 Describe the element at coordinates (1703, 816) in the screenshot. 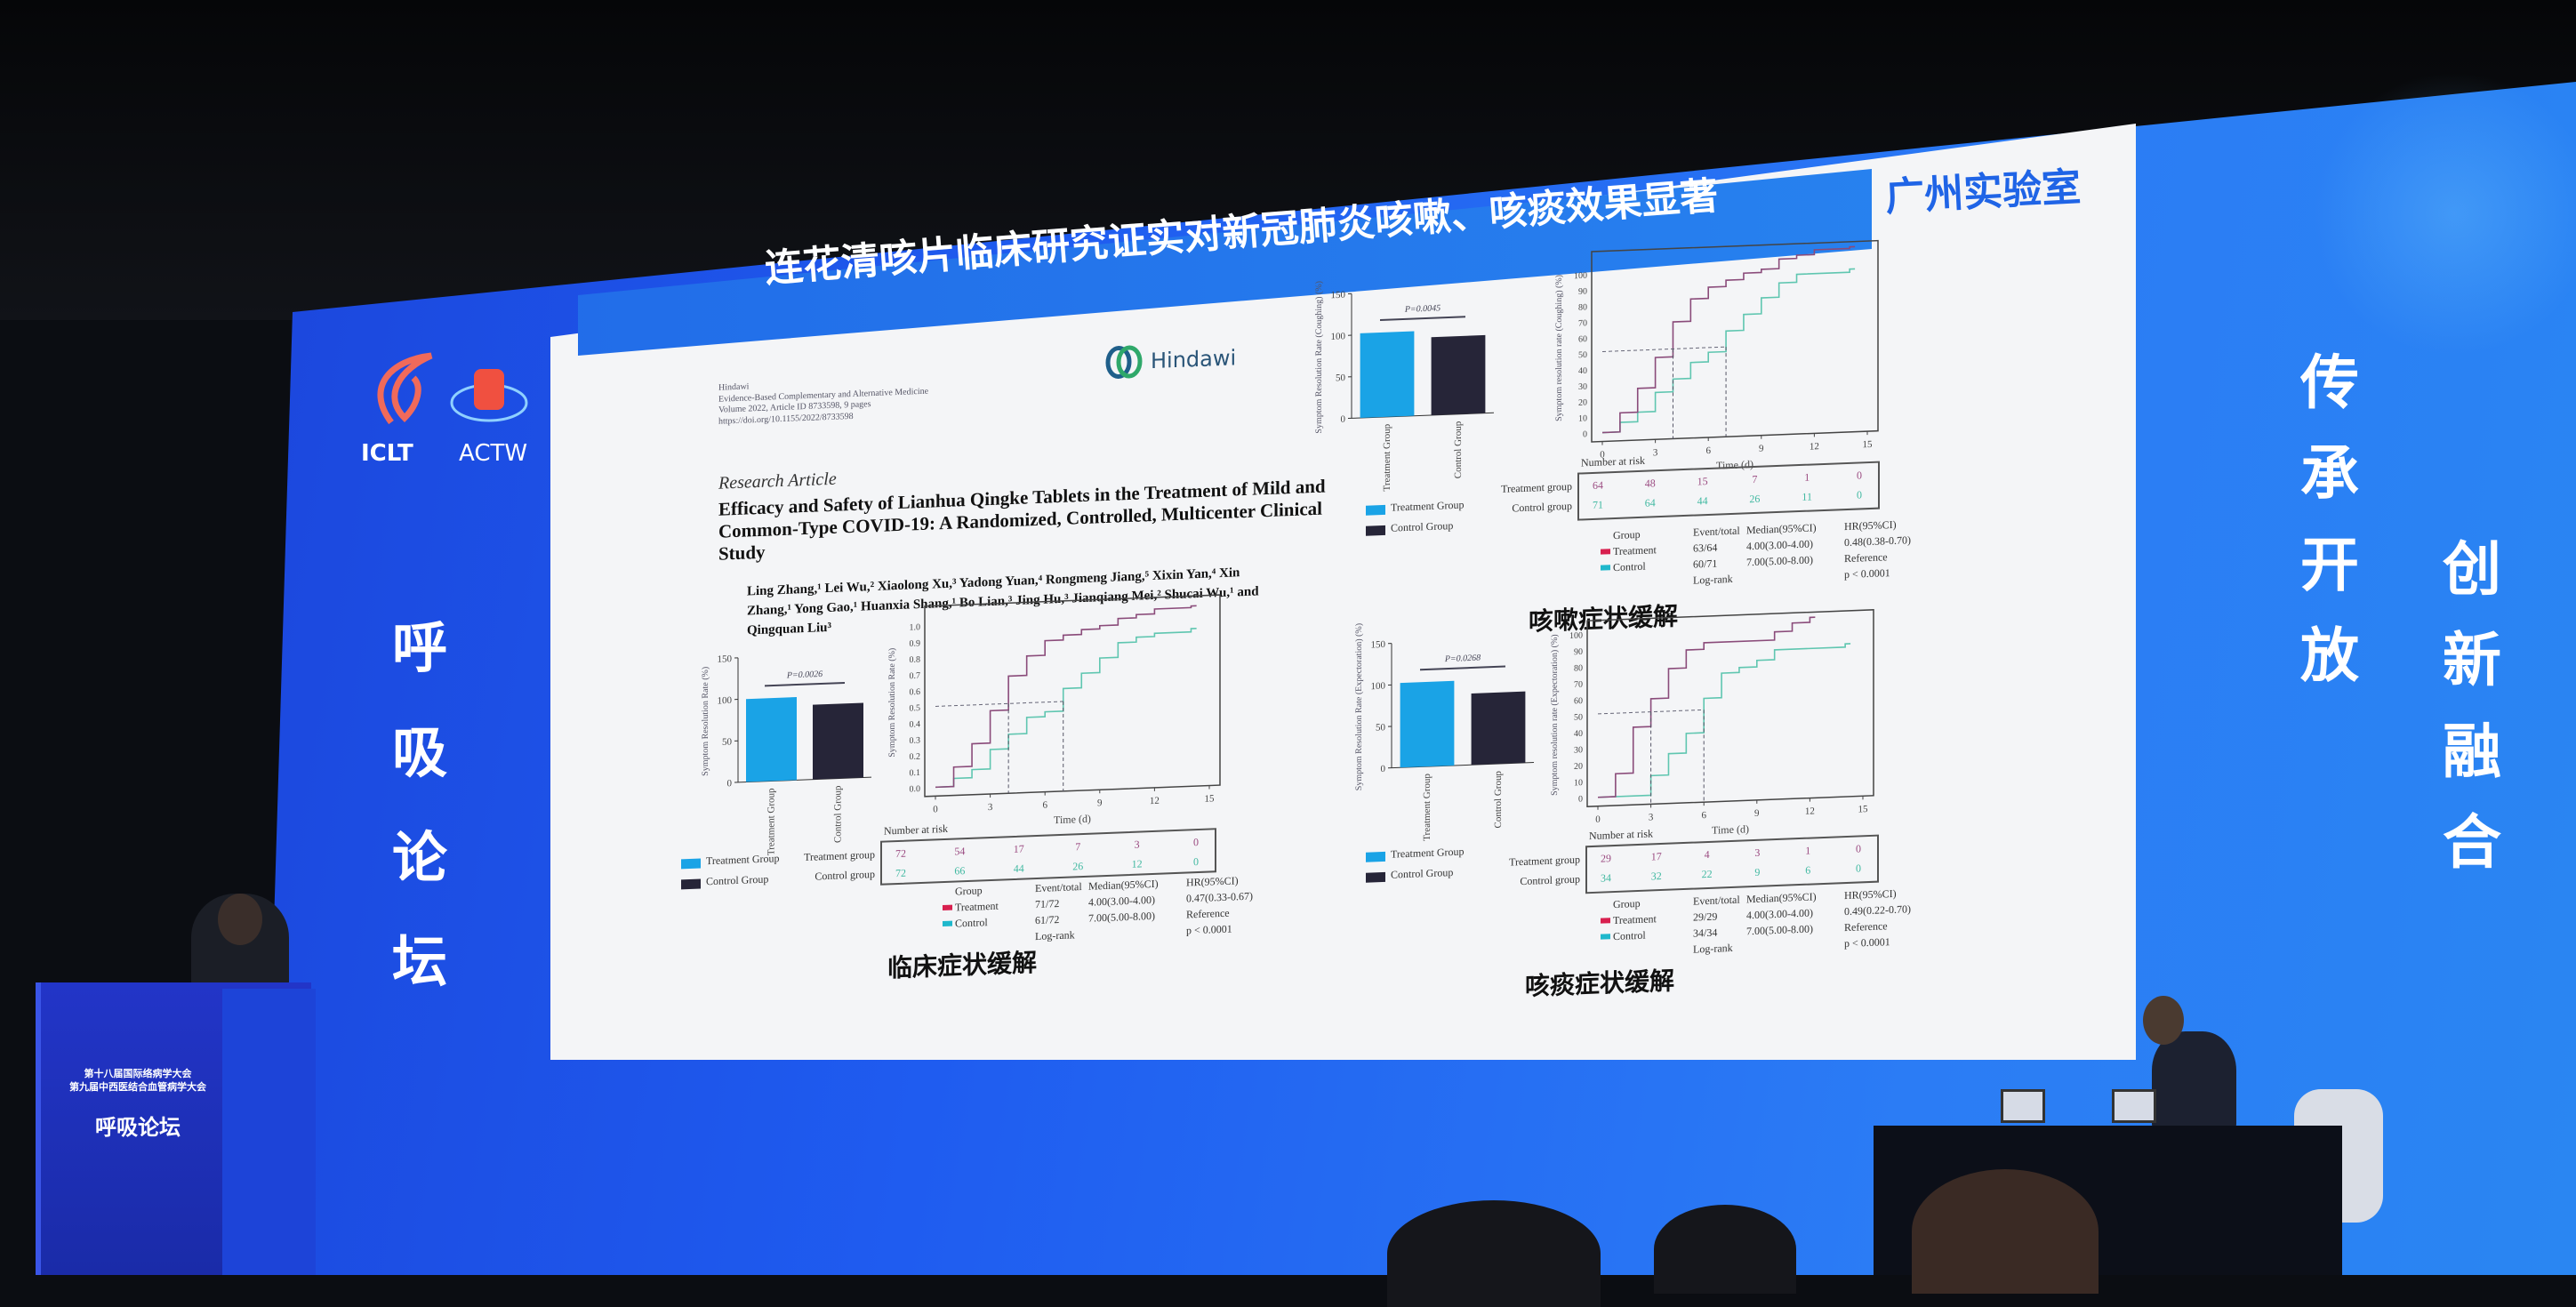

I see `x-tick-label: 6` at that location.